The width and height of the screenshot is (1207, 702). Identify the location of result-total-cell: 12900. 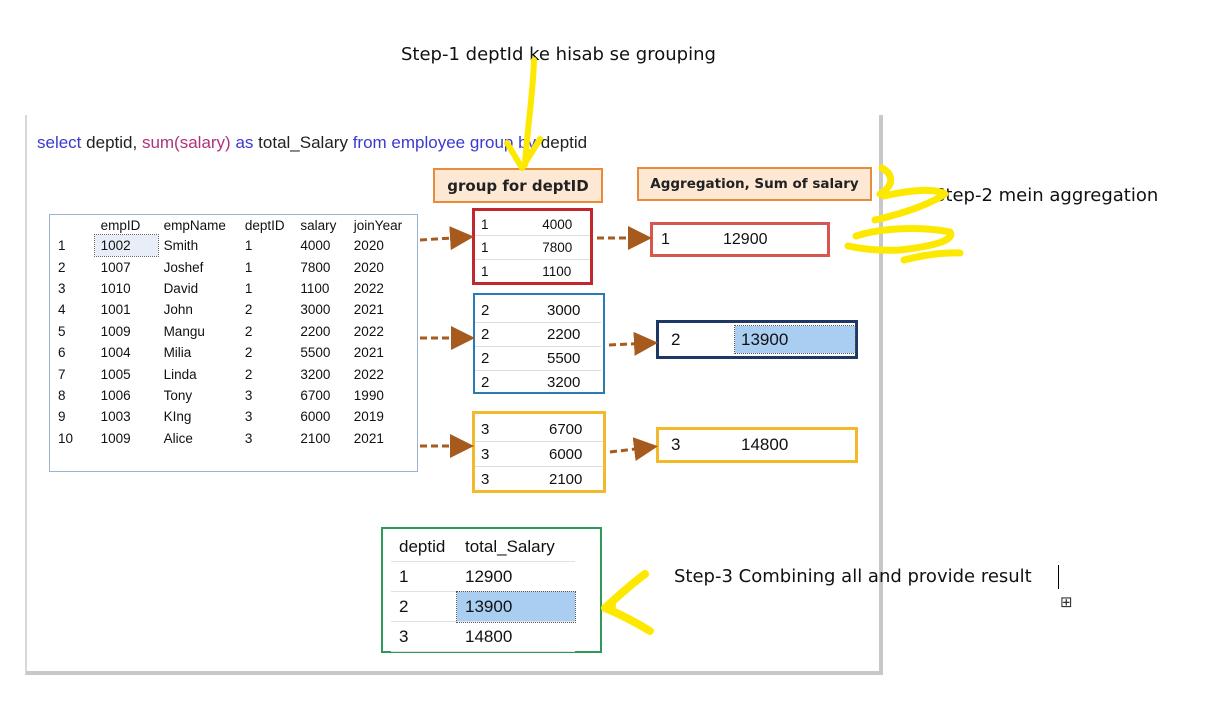
(516, 576).